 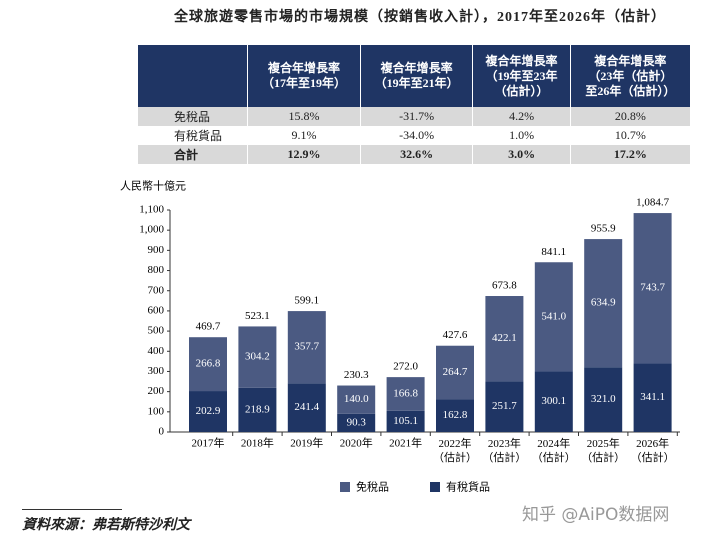 What do you see at coordinates (192, 154) in the screenshot?
I see `row-label: 合計` at bounding box center [192, 154].